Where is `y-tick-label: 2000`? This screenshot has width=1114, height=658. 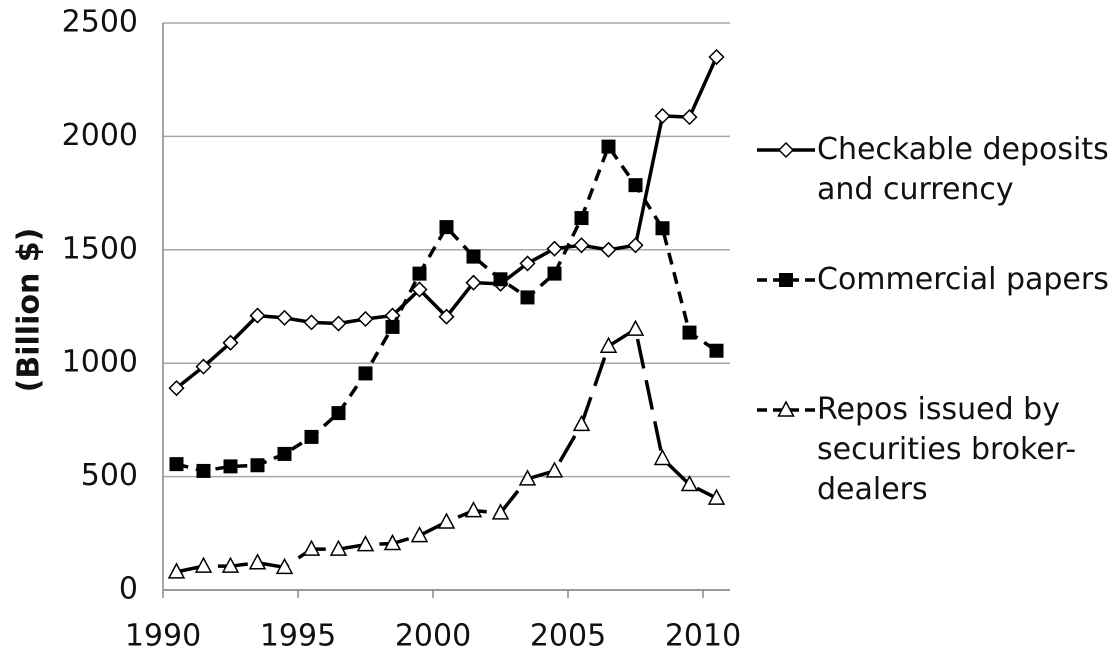
y-tick-label: 2000 is located at coordinates (100, 135).